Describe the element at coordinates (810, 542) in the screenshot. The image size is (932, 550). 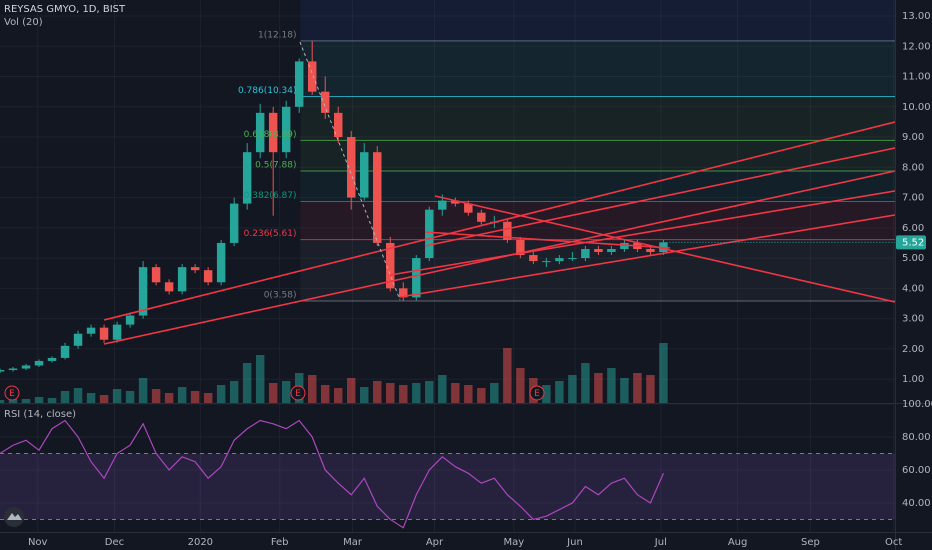
I see `x-tick-label: Sep` at that location.